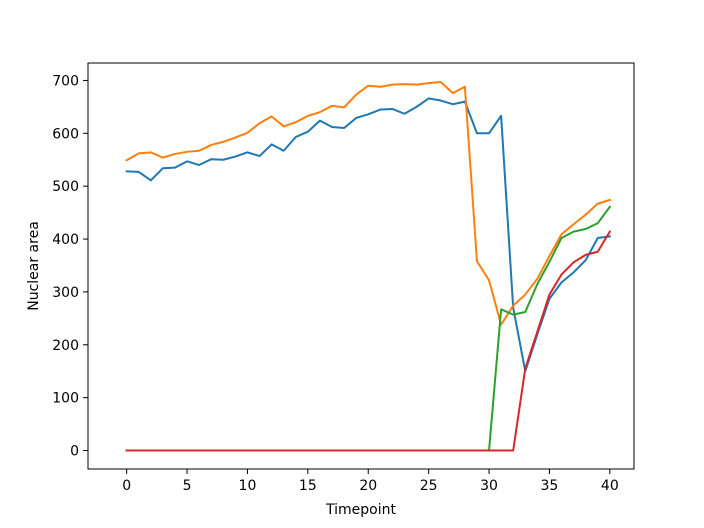  What do you see at coordinates (65, 134) in the screenshot?
I see `y-tick-label: 600` at bounding box center [65, 134].